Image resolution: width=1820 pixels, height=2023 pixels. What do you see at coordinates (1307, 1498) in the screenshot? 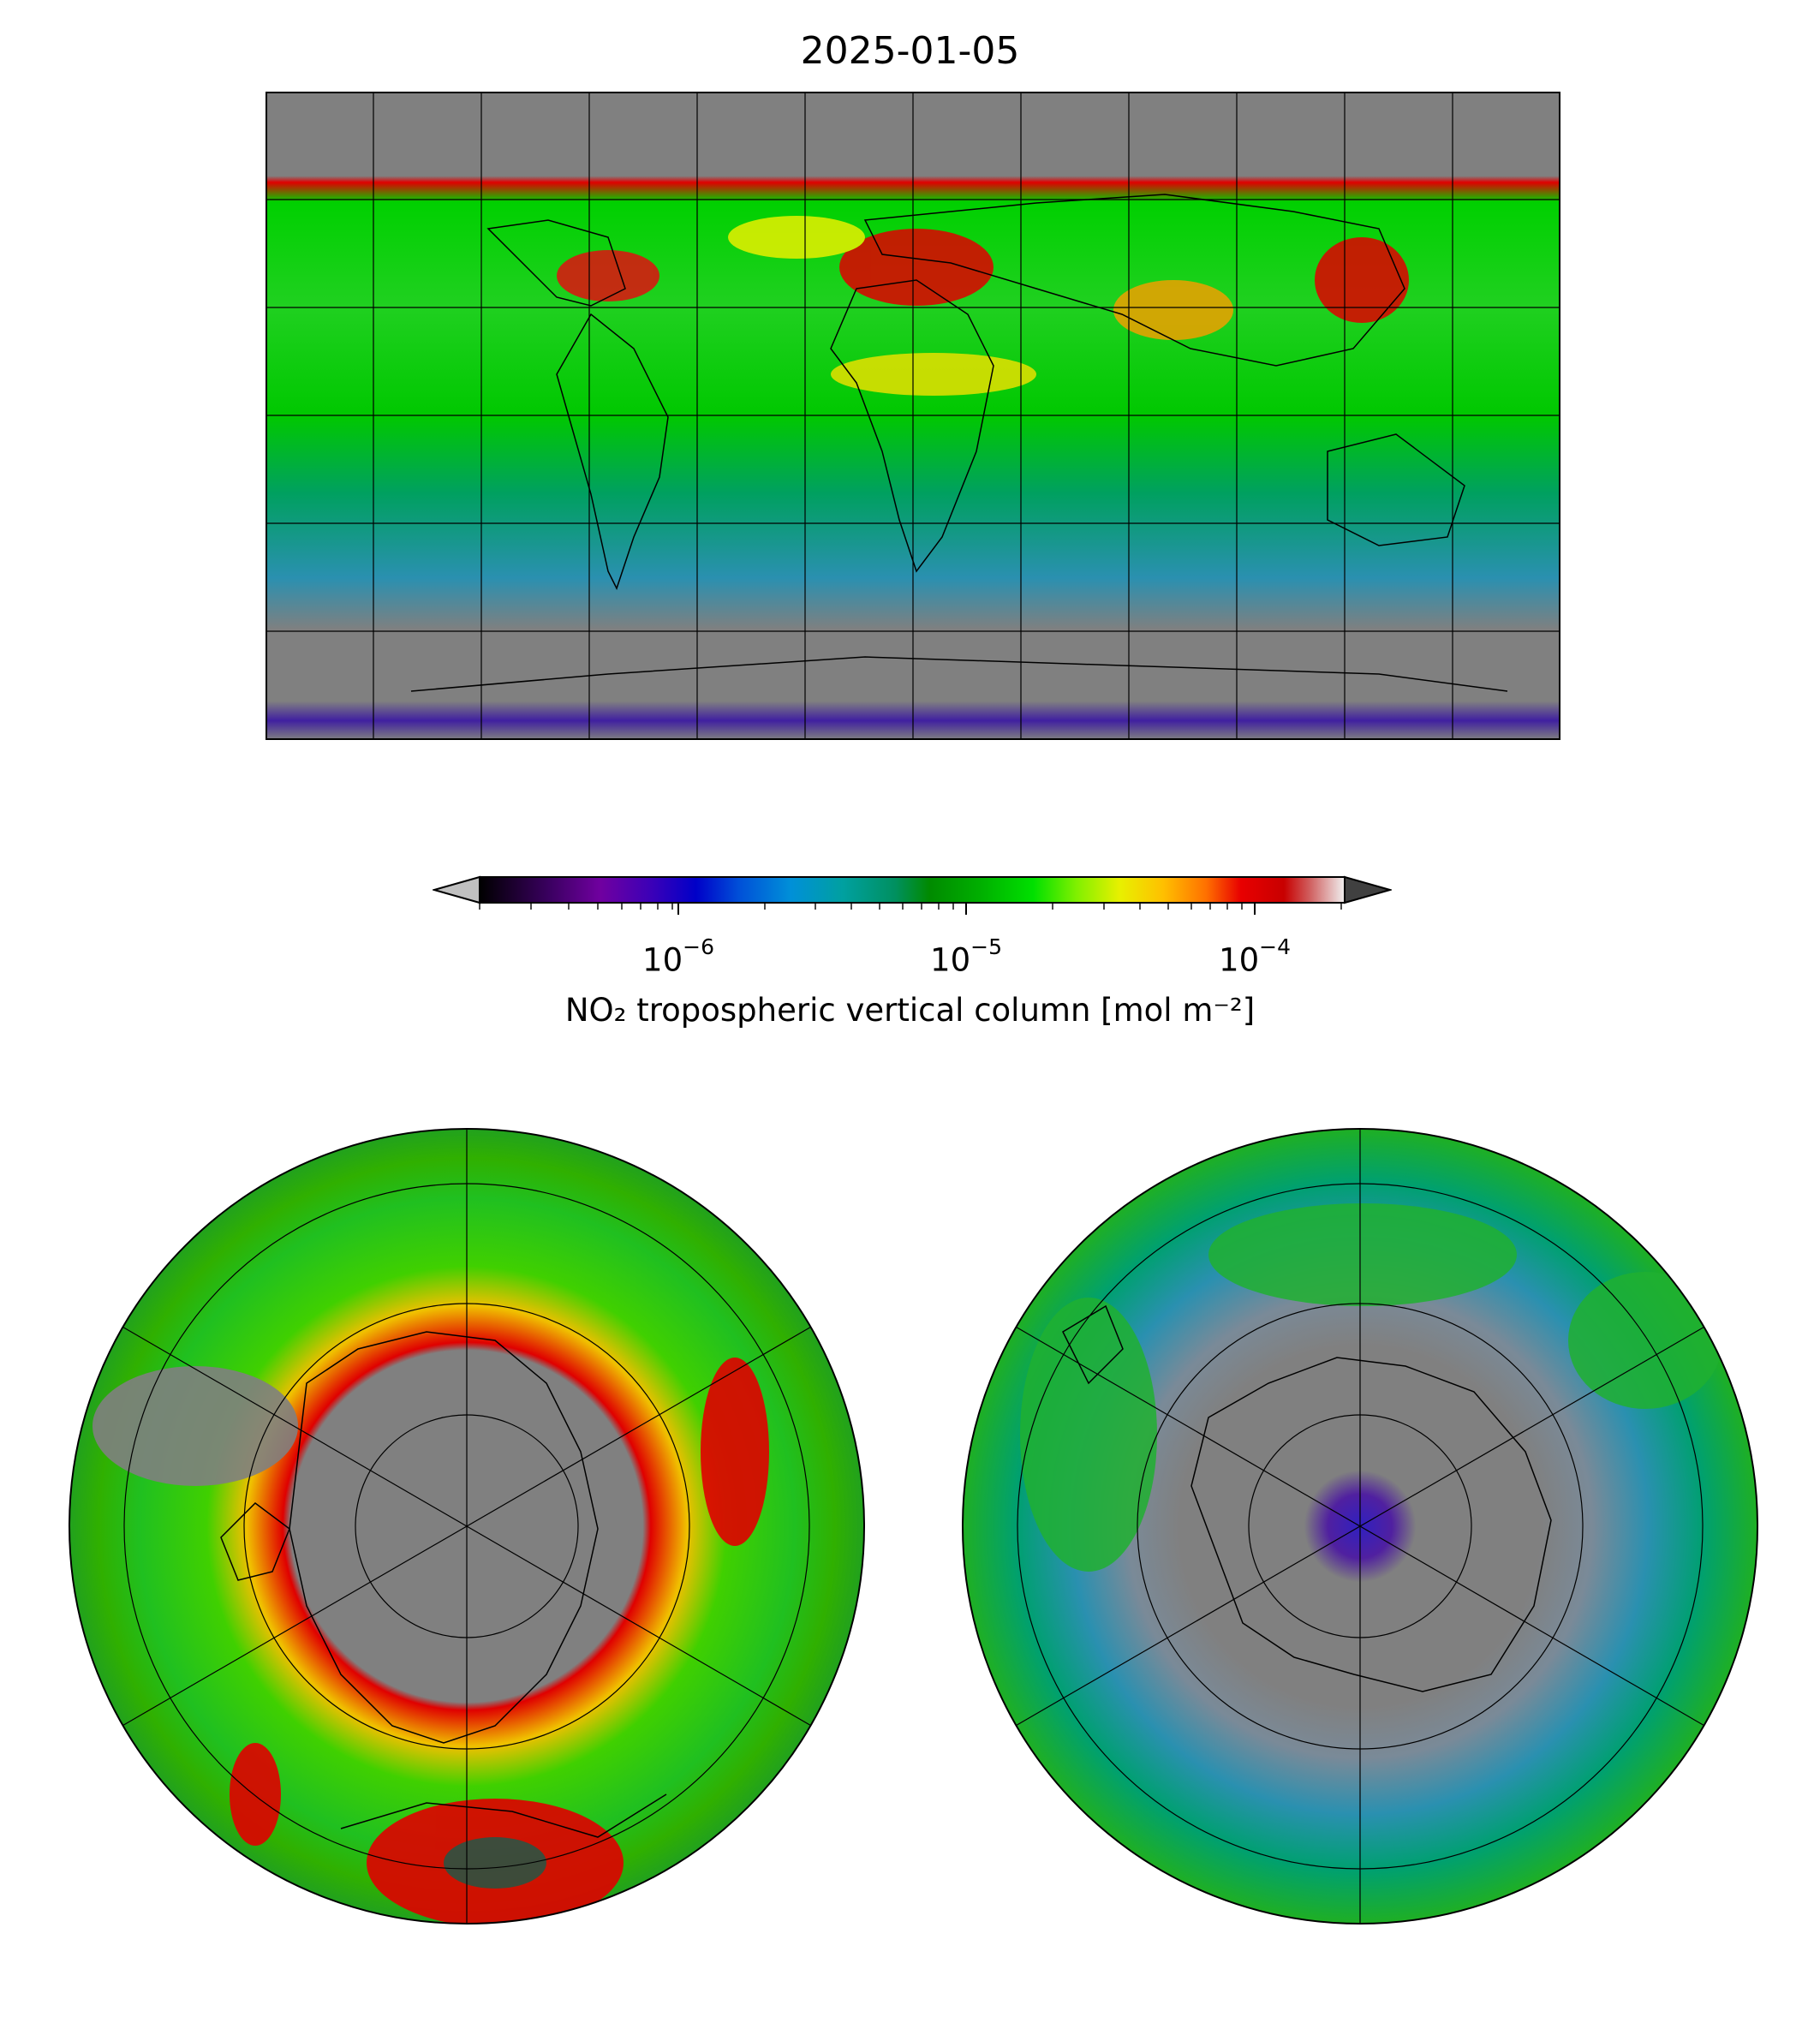
I see `south-coastlines` at bounding box center [1307, 1498].